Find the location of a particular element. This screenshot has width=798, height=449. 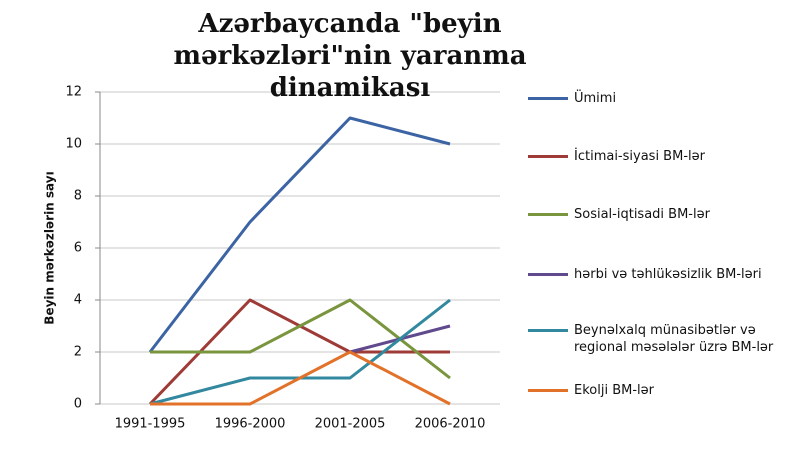

y-tick-label: 4 is located at coordinates (78, 300).